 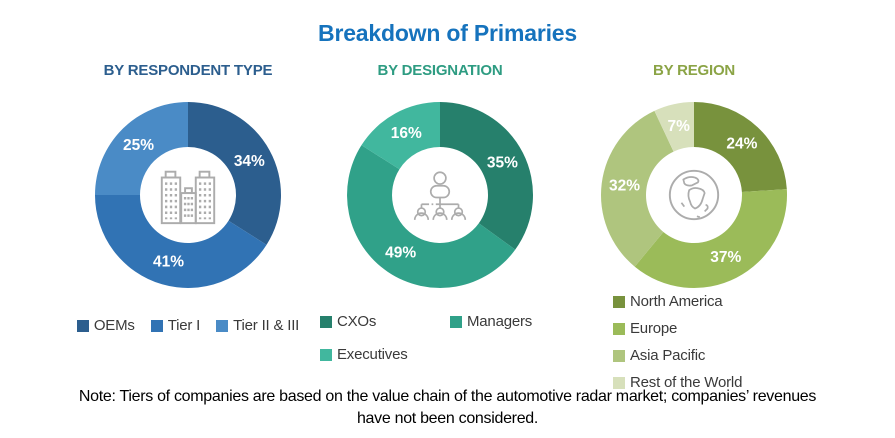 What do you see at coordinates (500, 321) in the screenshot?
I see `legend-label-managers: Managers` at bounding box center [500, 321].